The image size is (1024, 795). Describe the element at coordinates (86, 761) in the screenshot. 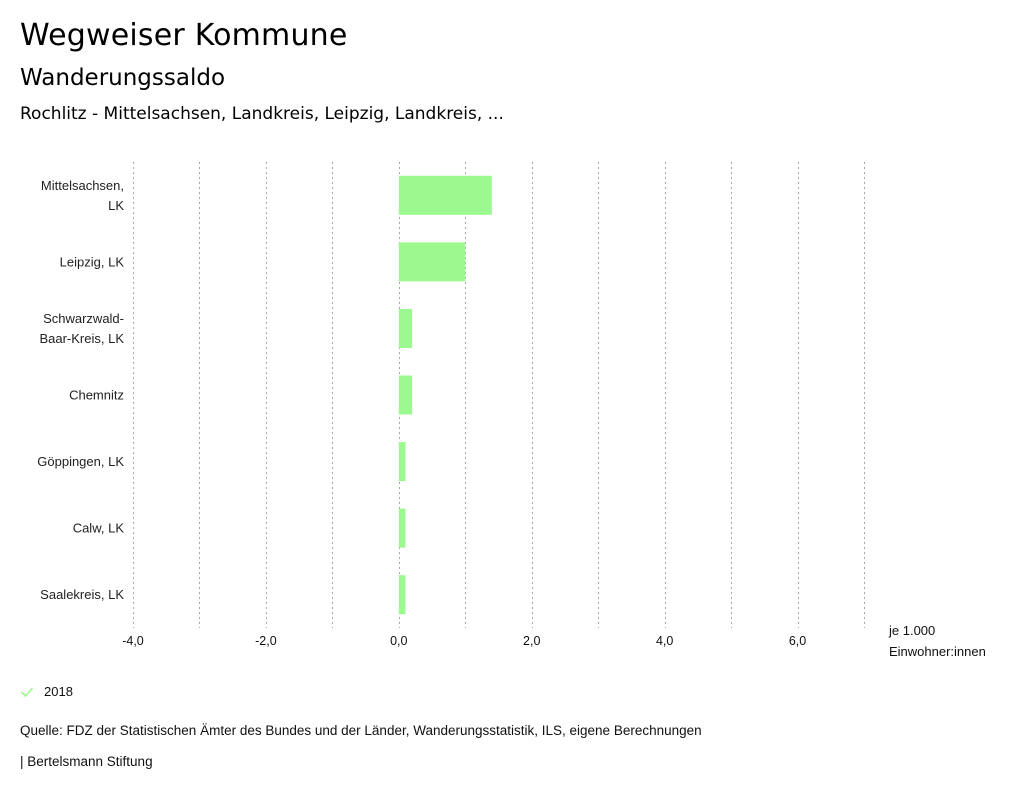

I see `credit-note: | Bertelsmann Stiftung` at that location.